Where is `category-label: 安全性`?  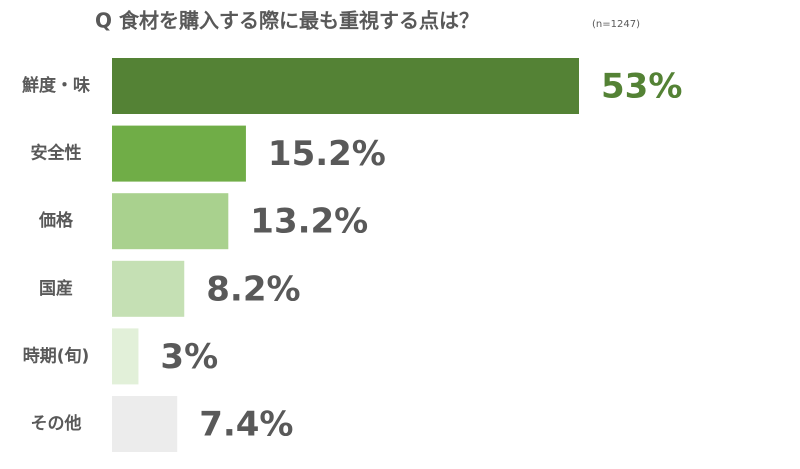 category-label: 安全性 is located at coordinates (56, 153).